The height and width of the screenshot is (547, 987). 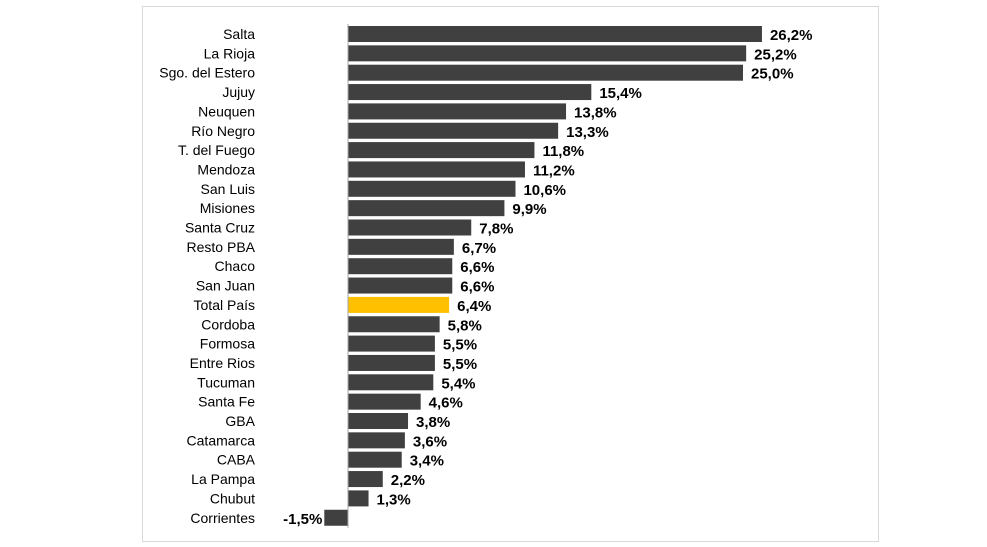 What do you see at coordinates (236, 460) in the screenshot?
I see `category-label-caba: CABA` at bounding box center [236, 460].